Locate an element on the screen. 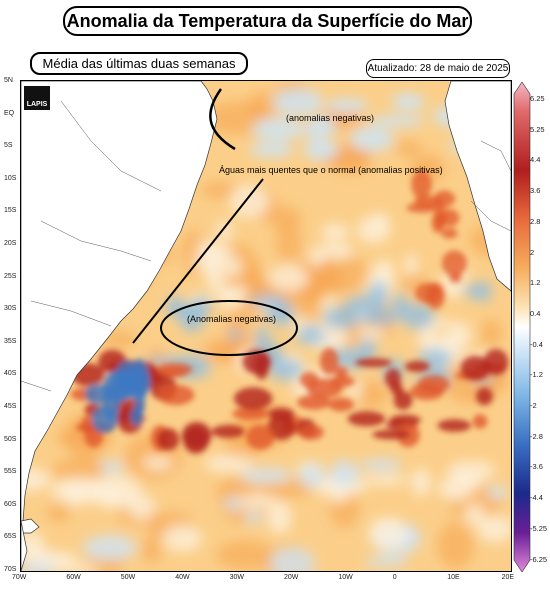 The image size is (550, 594). lapis-logo: LAPIS is located at coordinates (37, 98).